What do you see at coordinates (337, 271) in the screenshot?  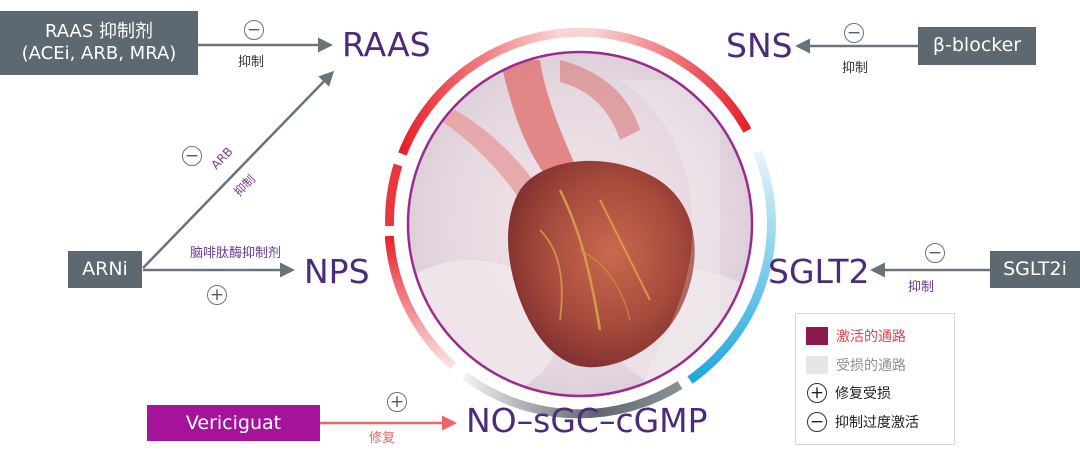 I see `nps-node: NPS` at bounding box center [337, 271].